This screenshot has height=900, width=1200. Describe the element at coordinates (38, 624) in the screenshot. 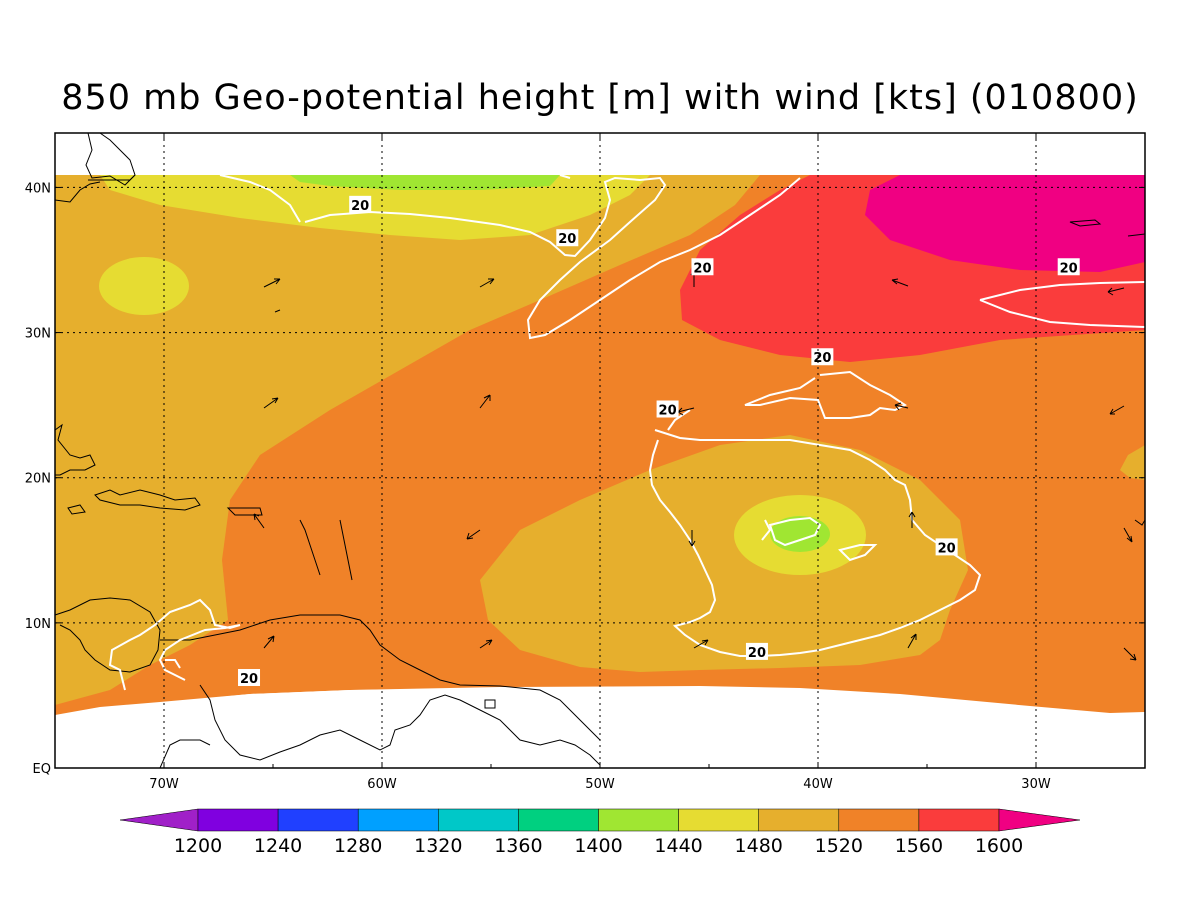

I see `y-tick-label: 10N` at that location.